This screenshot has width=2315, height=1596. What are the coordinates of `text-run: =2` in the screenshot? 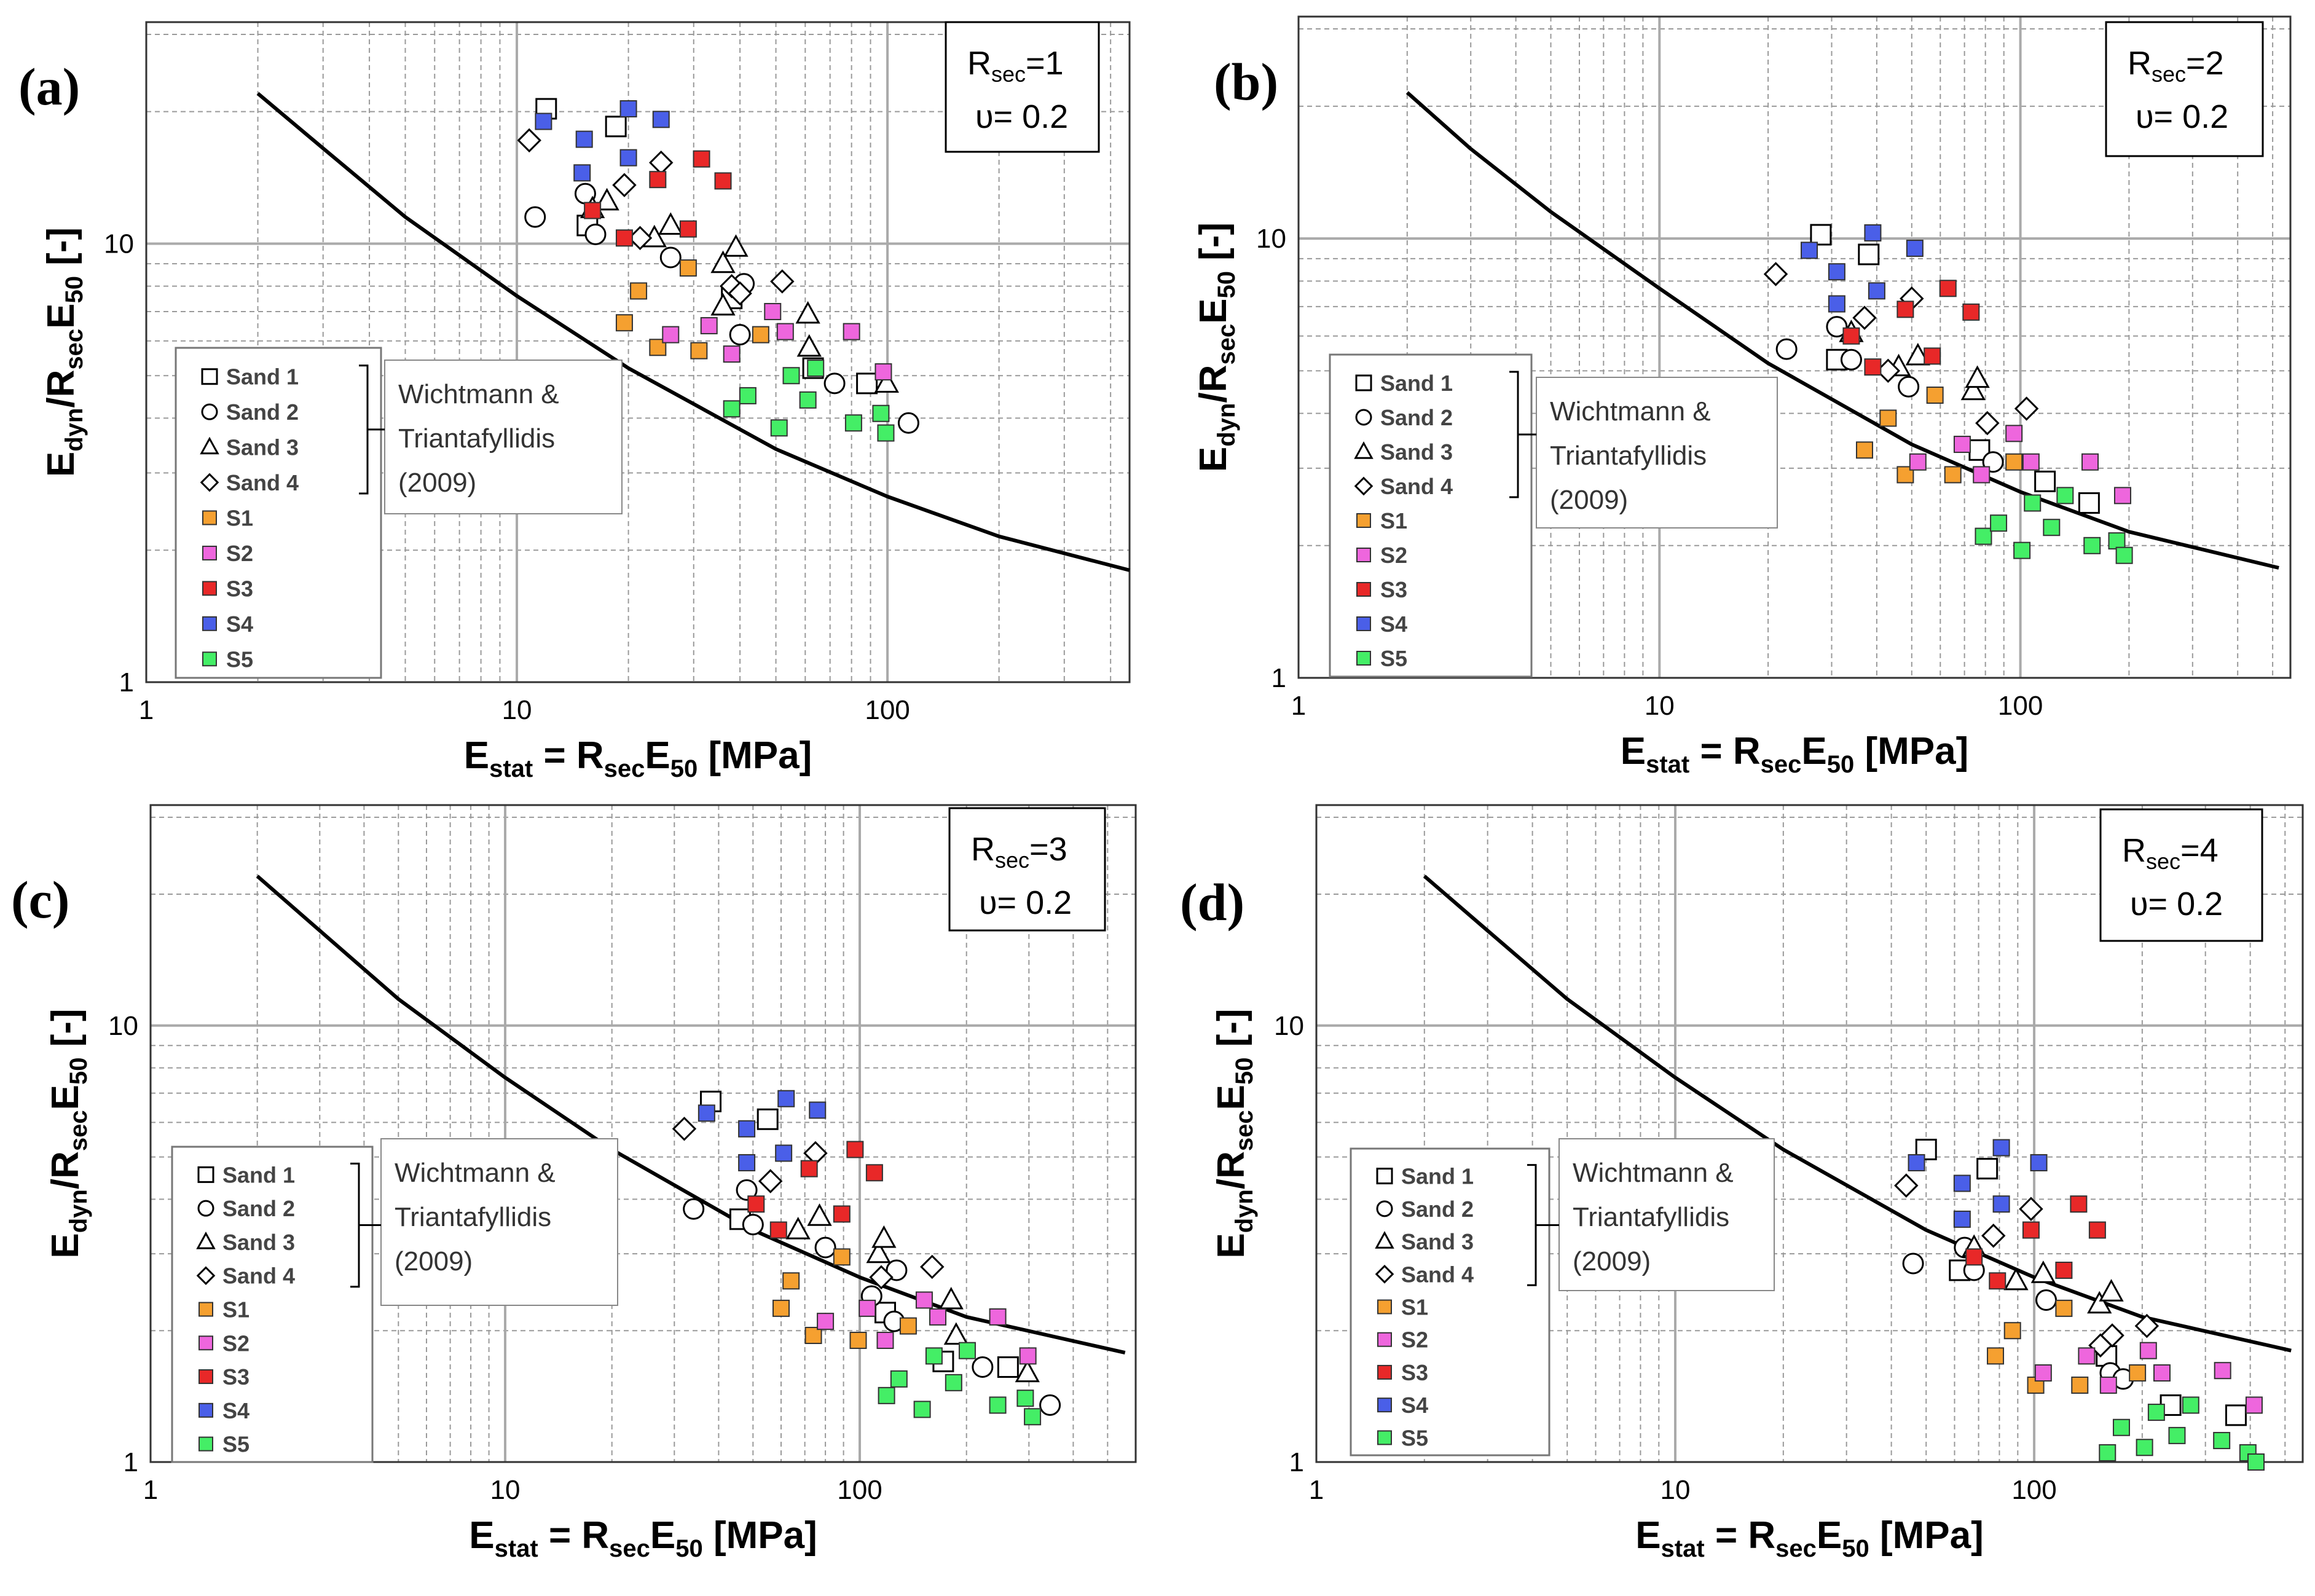 It's located at (2205, 64).